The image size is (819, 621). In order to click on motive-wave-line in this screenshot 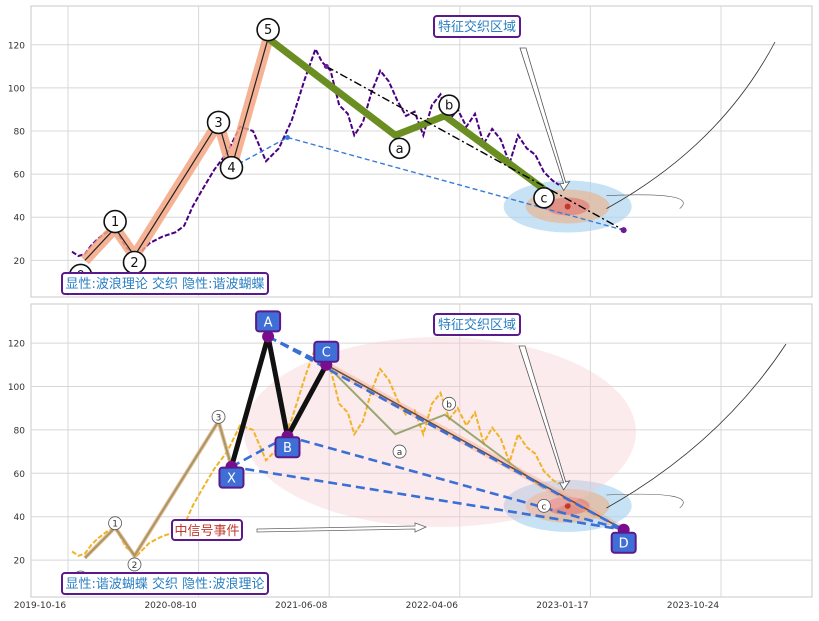, I will do `click(176, 149)`.